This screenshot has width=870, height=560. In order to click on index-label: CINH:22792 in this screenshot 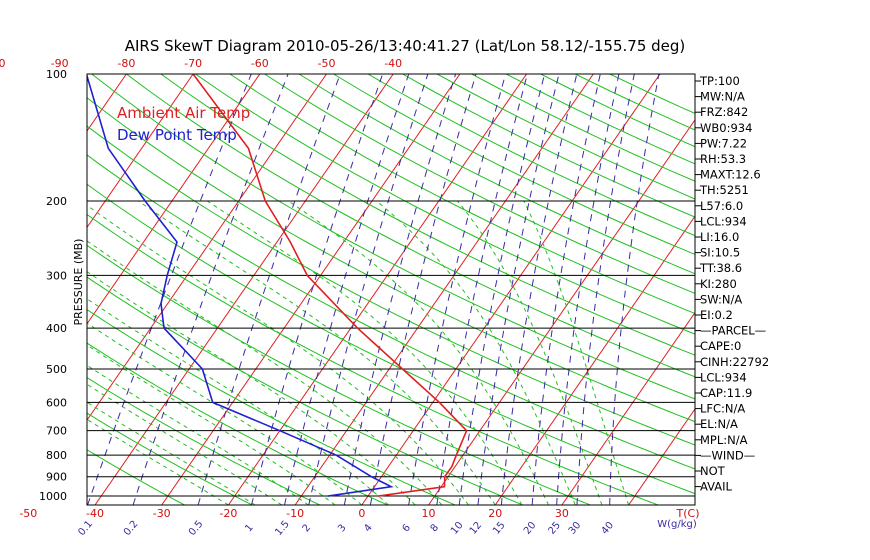, I will do `click(734, 362)`.